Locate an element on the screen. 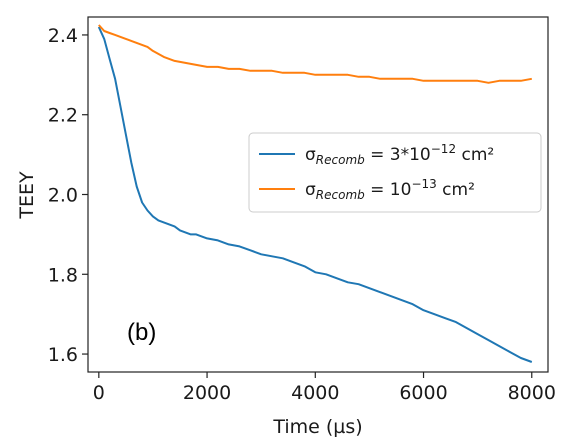 Image resolution: width=565 pixels, height=443 pixels. y-tick-label: 2.4 is located at coordinates (63, 36).